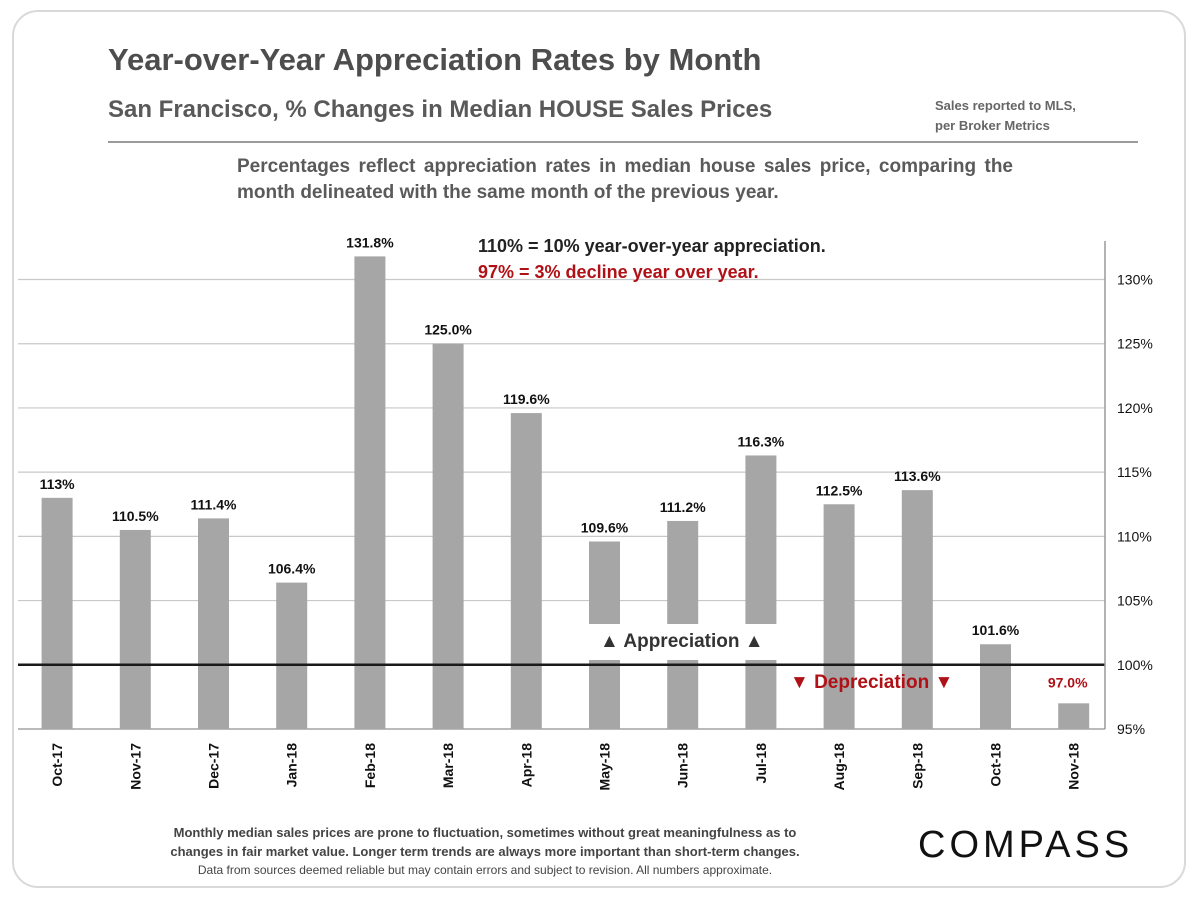 The width and height of the screenshot is (1200, 900). Describe the element at coordinates (618, 272) in the screenshot. I see `legend-note-negative: 97% = 3% decline year over year.` at that location.